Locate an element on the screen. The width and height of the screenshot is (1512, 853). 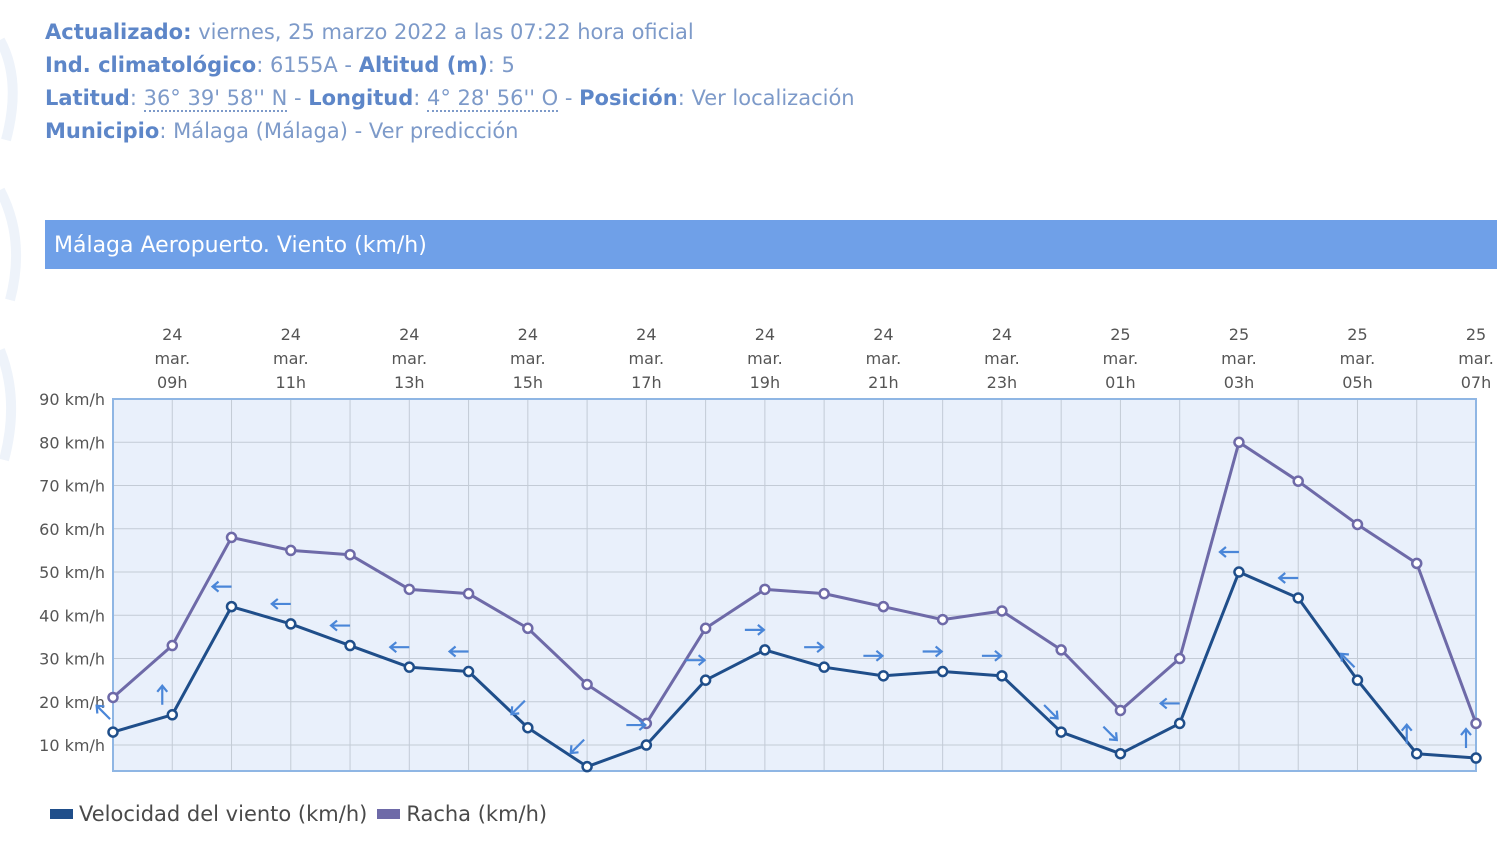
altitude-value: : 5 is located at coordinates (501, 65).